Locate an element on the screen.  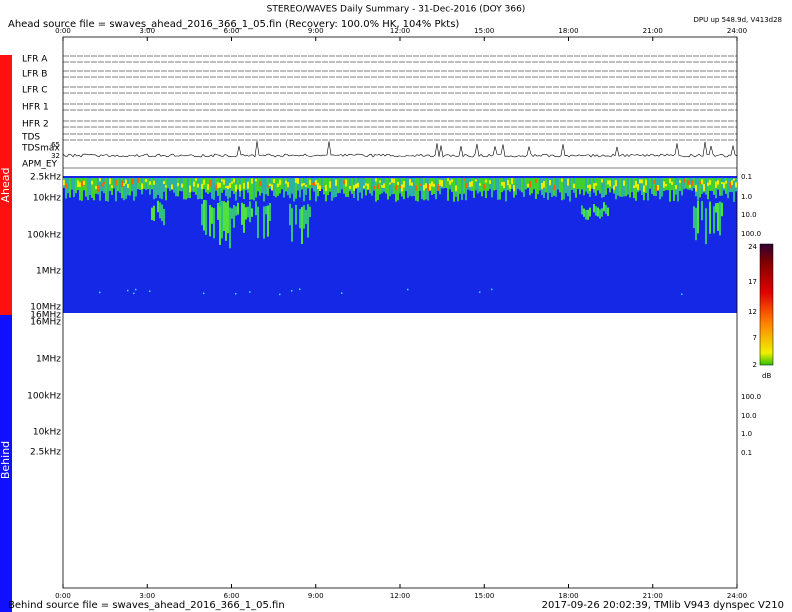
behind-bar is located at coordinates (6, 463).